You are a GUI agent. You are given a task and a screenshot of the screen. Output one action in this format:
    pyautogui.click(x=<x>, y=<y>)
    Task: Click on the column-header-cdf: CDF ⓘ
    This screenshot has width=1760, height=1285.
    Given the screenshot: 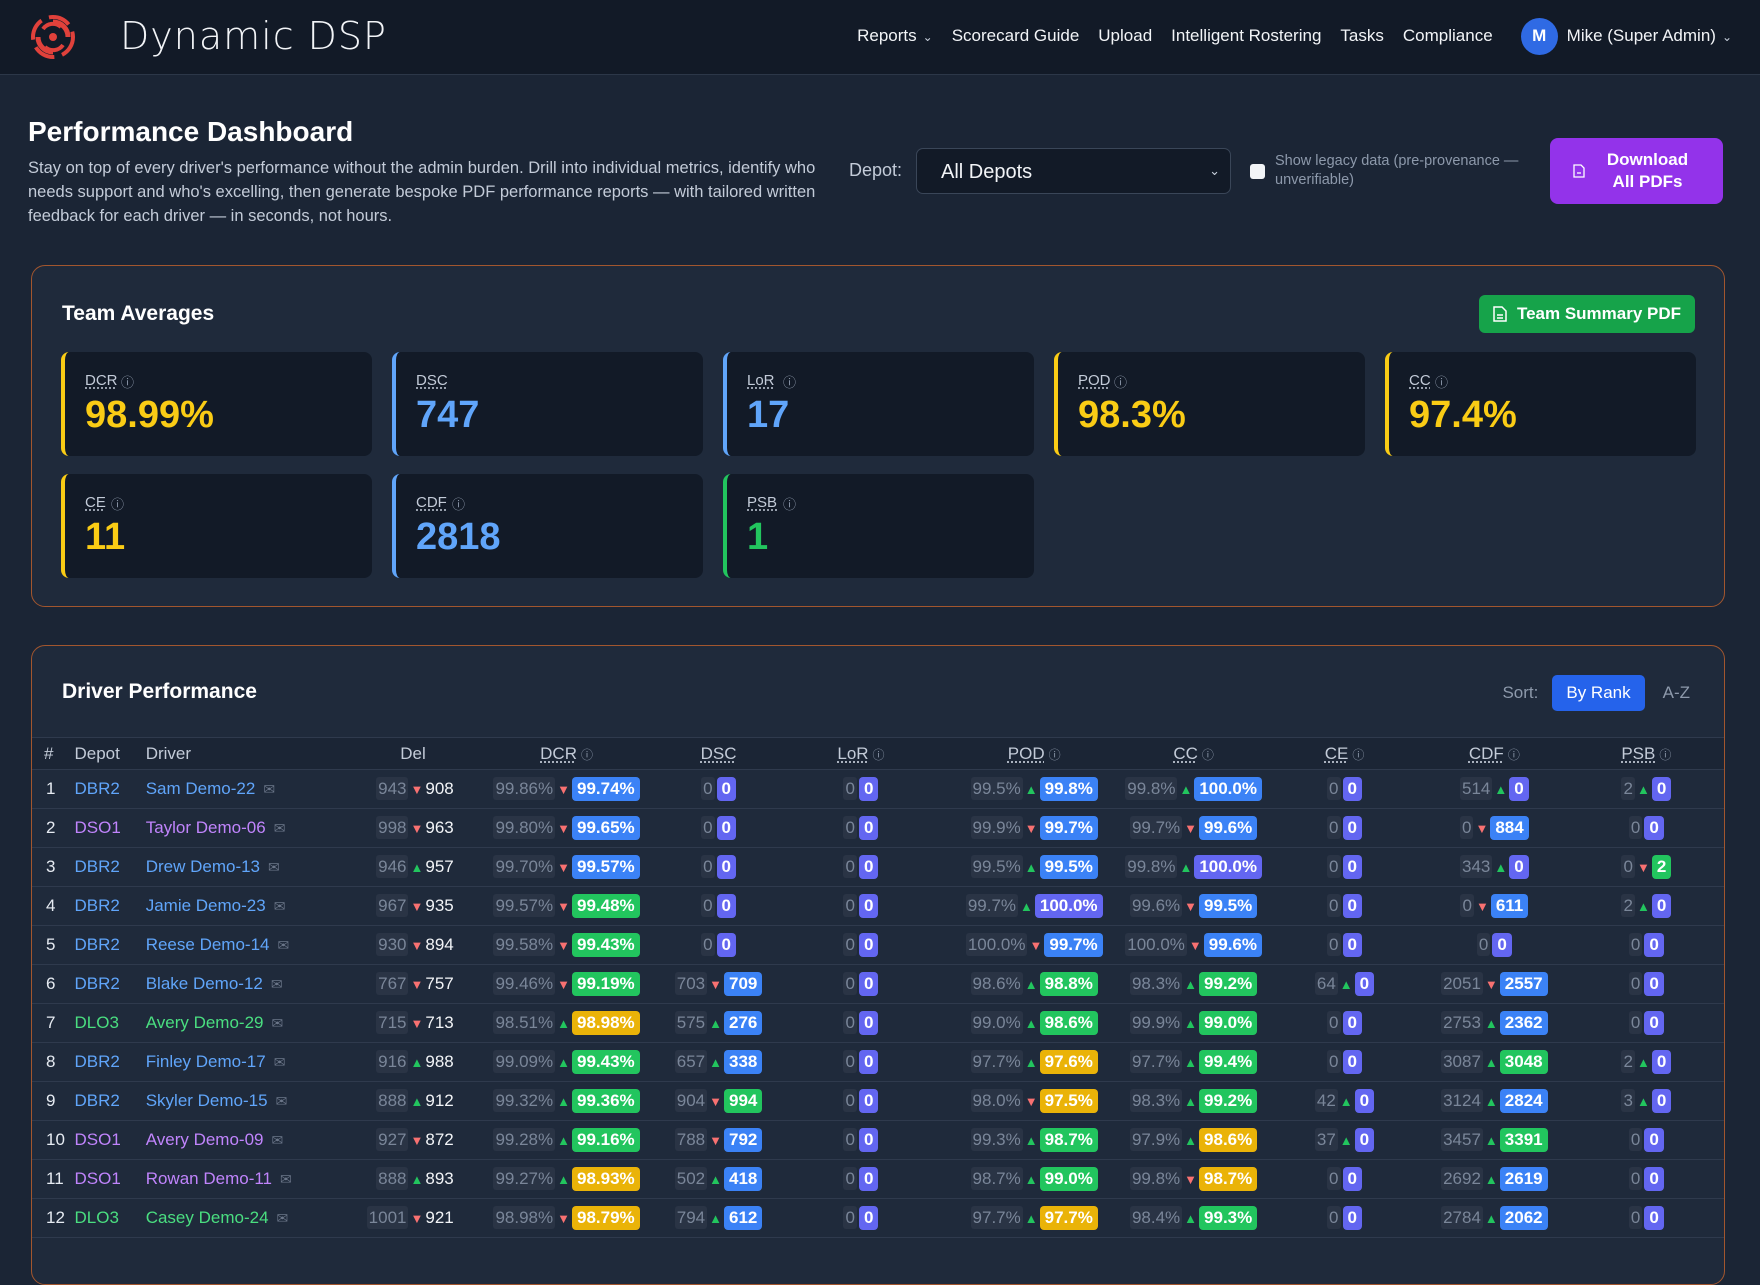 What is the action you would take?
    pyautogui.click(x=1494, y=753)
    